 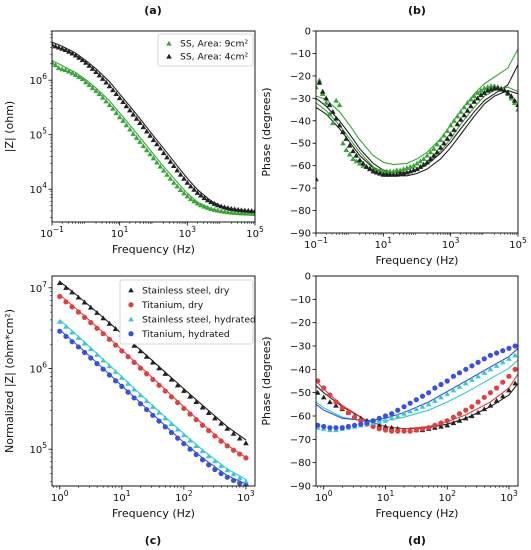 What do you see at coordinates (300, 54) in the screenshot?
I see `y-tick-label: −10` at bounding box center [300, 54].